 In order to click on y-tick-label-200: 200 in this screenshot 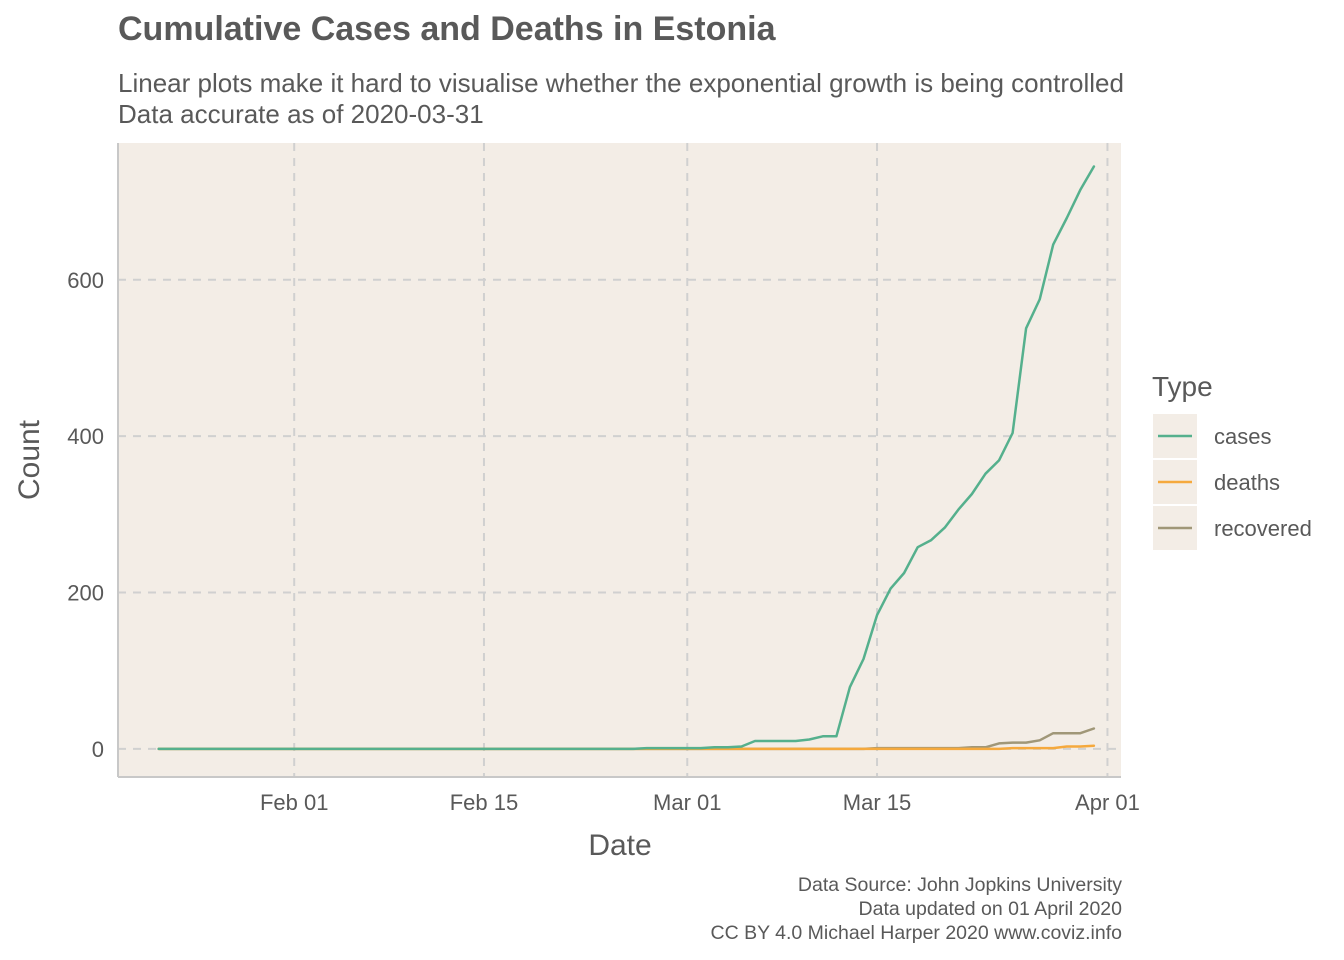, I will do `click(85, 593)`.